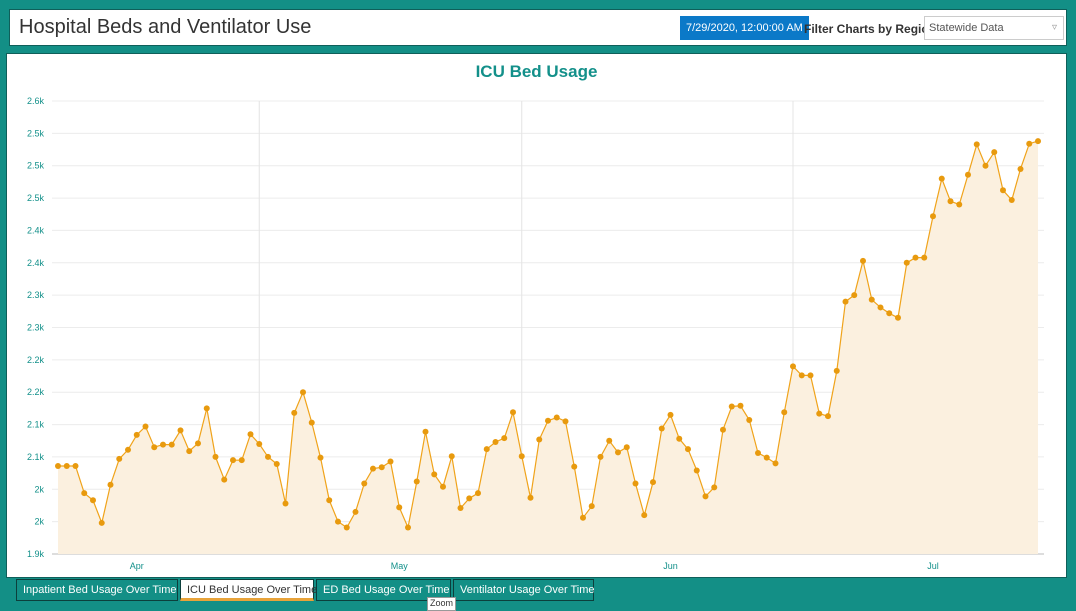 This screenshot has width=1076, height=611. What do you see at coordinates (536, 71) in the screenshot?
I see `chart-title: ICU Bed Usage` at bounding box center [536, 71].